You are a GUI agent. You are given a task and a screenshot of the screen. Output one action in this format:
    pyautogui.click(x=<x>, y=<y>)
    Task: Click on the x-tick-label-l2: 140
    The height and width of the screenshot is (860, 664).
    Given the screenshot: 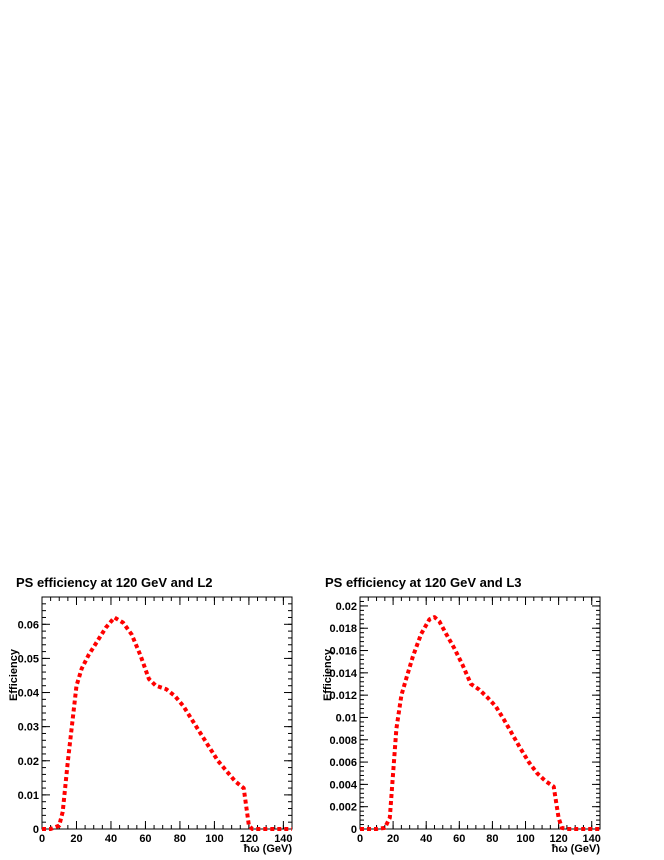 What is the action you would take?
    pyautogui.click(x=283, y=839)
    